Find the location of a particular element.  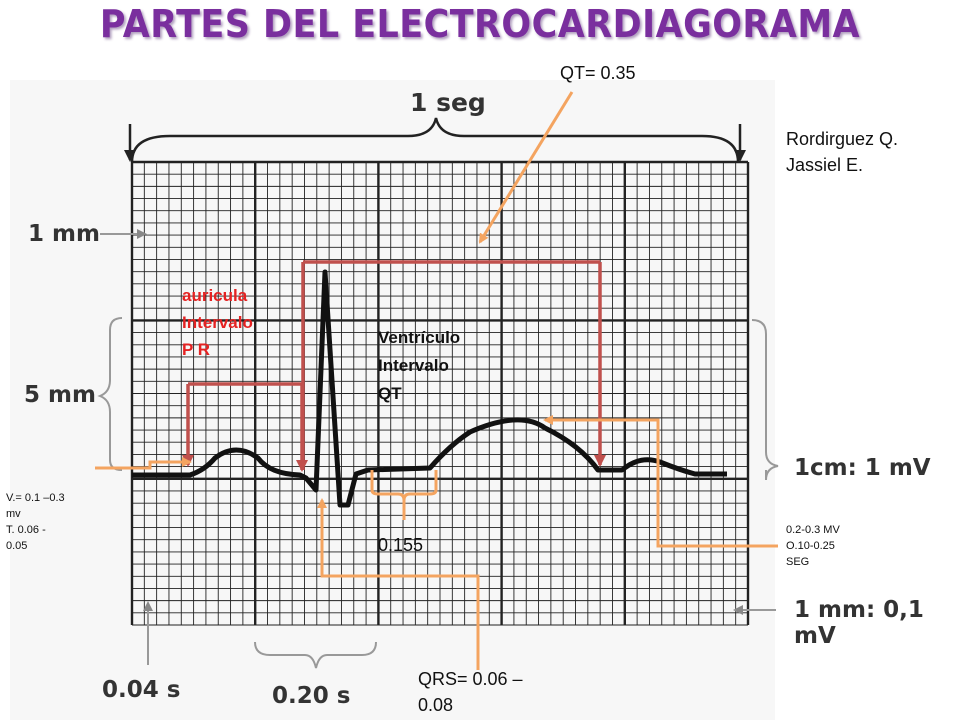

time-020-label: 0.20 s is located at coordinates (311, 696).